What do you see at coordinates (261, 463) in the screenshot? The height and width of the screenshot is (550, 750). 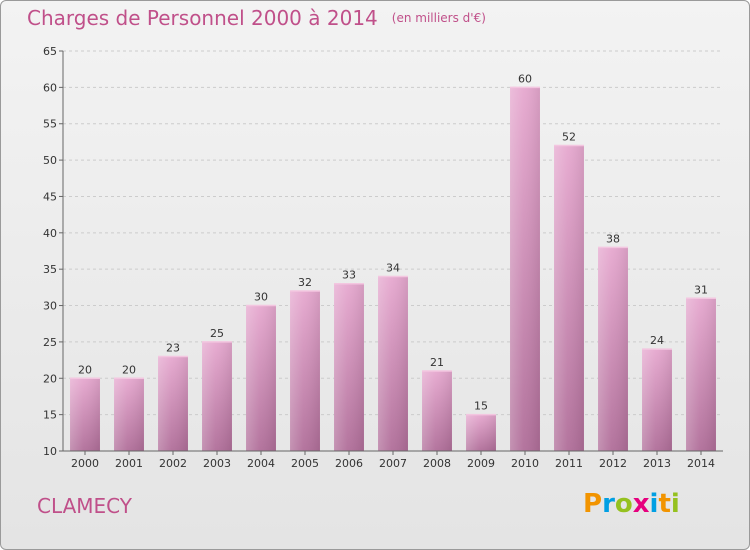 I see `x-tick-label: 2004` at bounding box center [261, 463].